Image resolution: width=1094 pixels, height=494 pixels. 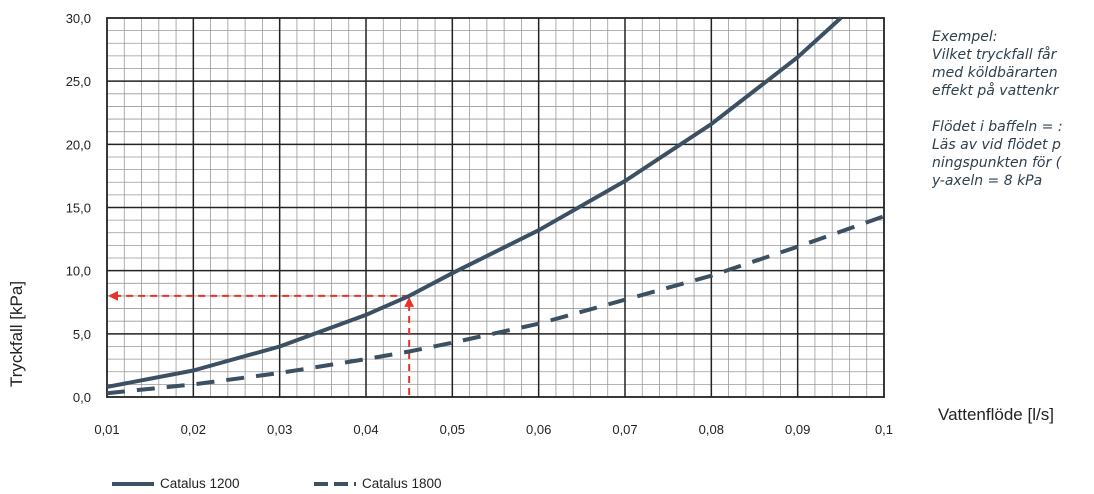 I want to click on y-axis-title: Tryckfall [kPa], so click(x=16, y=334).